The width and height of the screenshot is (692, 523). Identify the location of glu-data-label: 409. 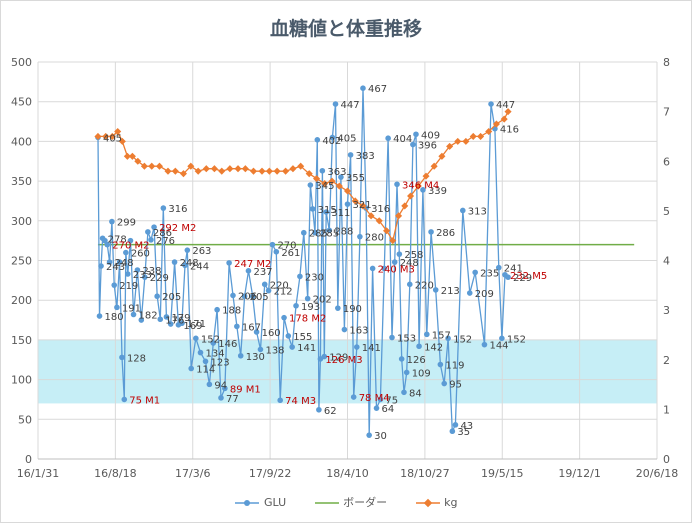
(430, 135).